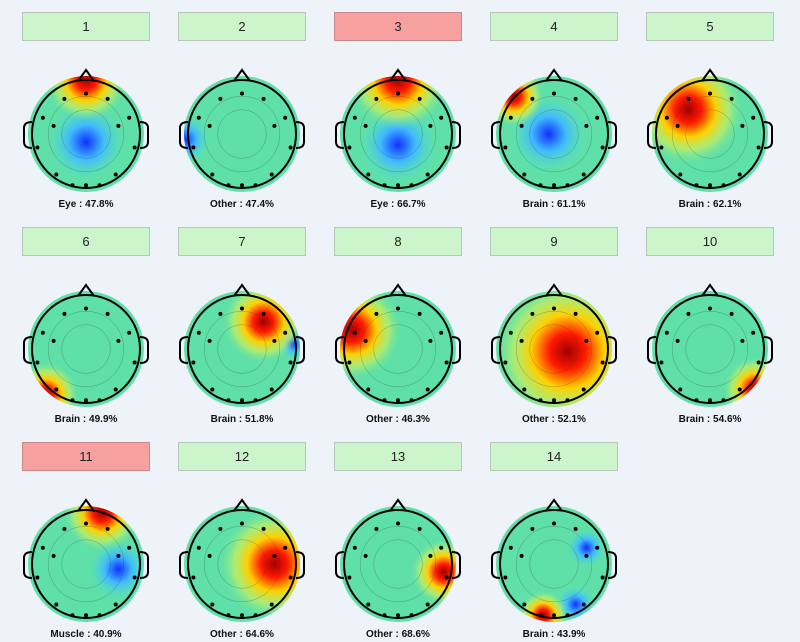 The width and height of the screenshot is (800, 642). I want to click on map, so click(710, 349).